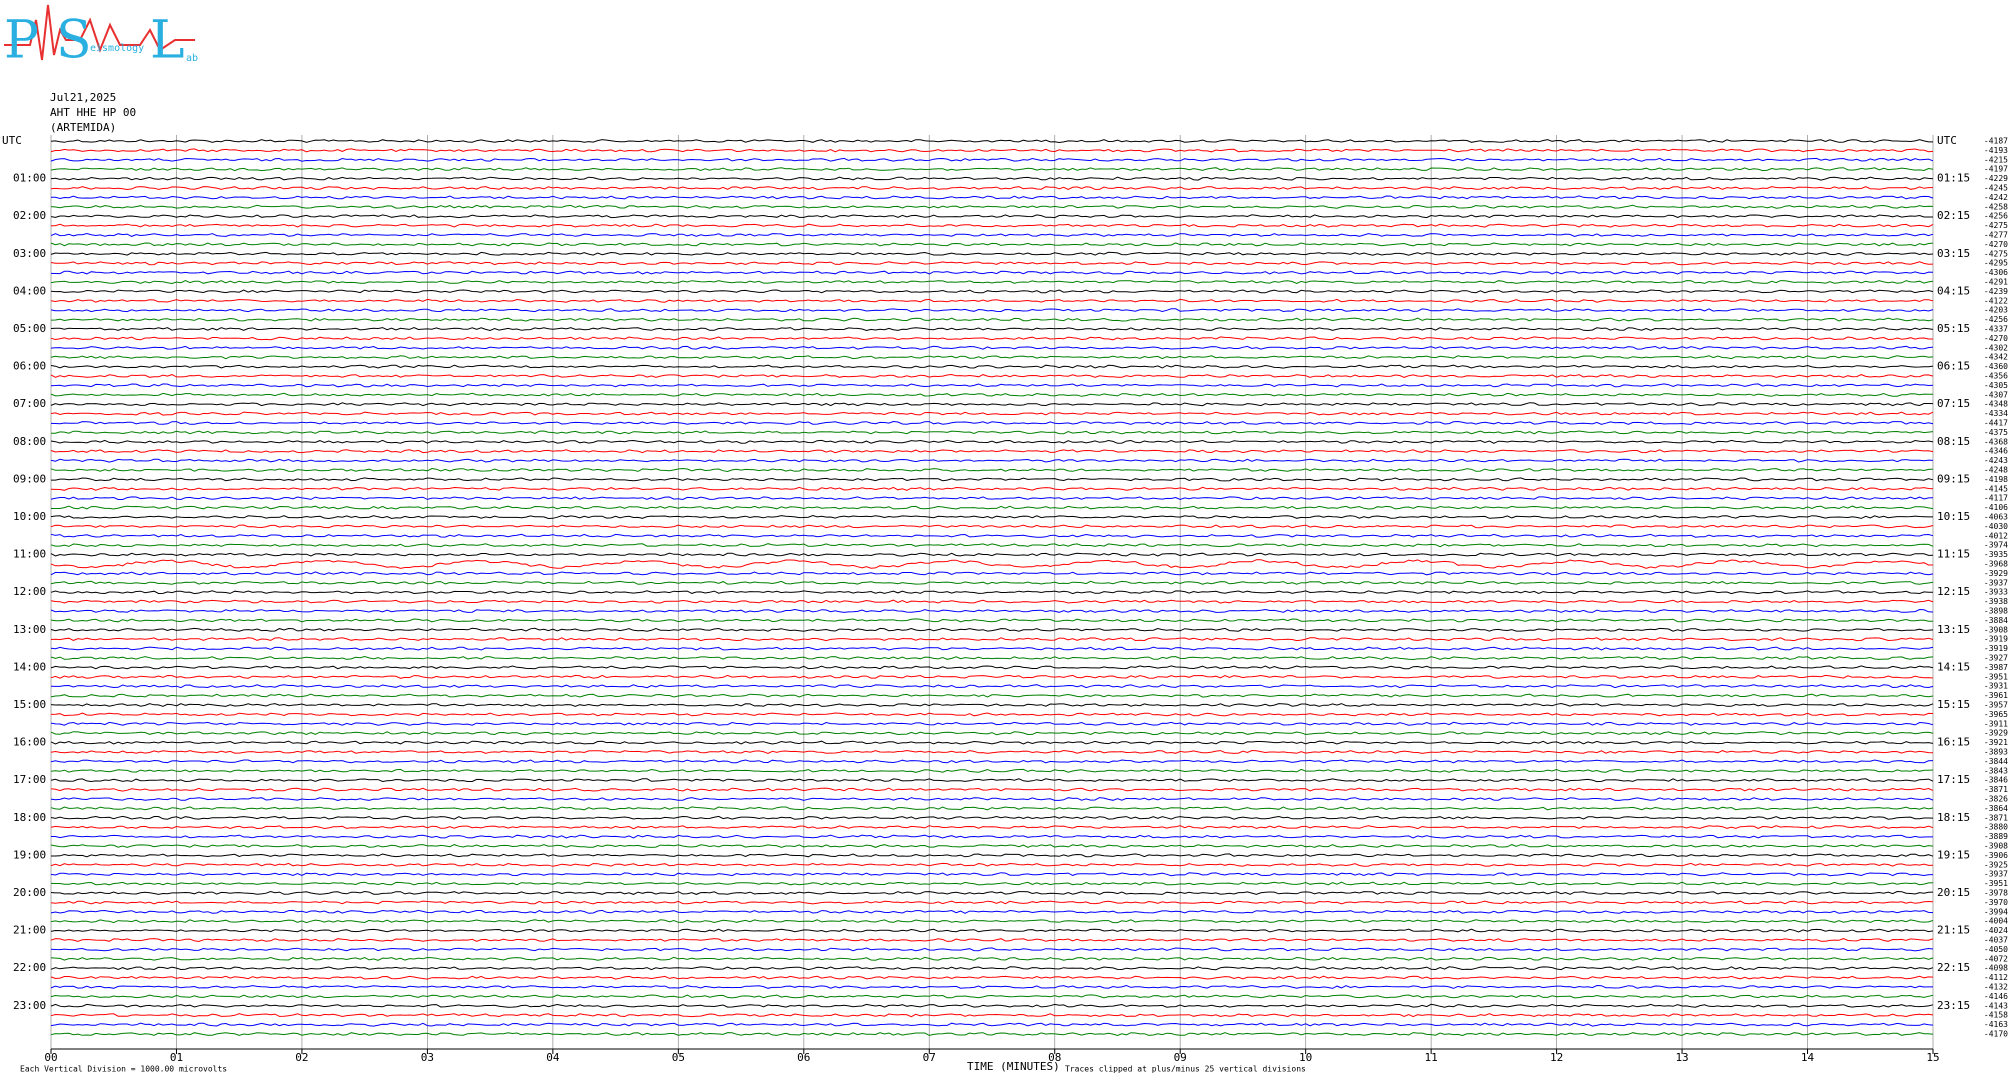 Image resolution: width=2010 pixels, height=1080 pixels. I want to click on trace-offset: -3938, so click(1996, 601).